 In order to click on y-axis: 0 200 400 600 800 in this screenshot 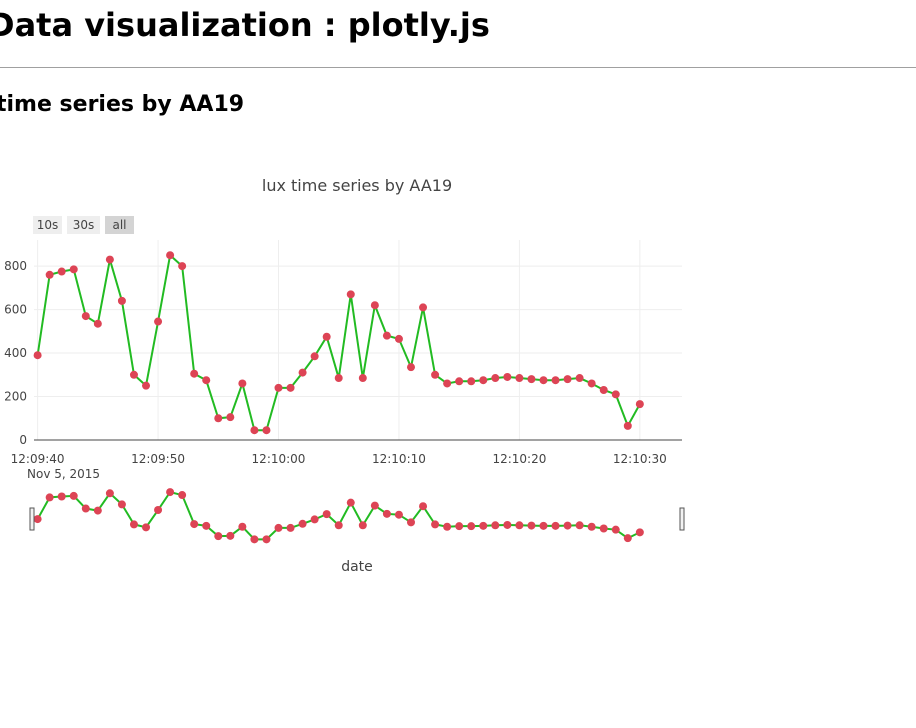, I will do `click(15, 353)`.